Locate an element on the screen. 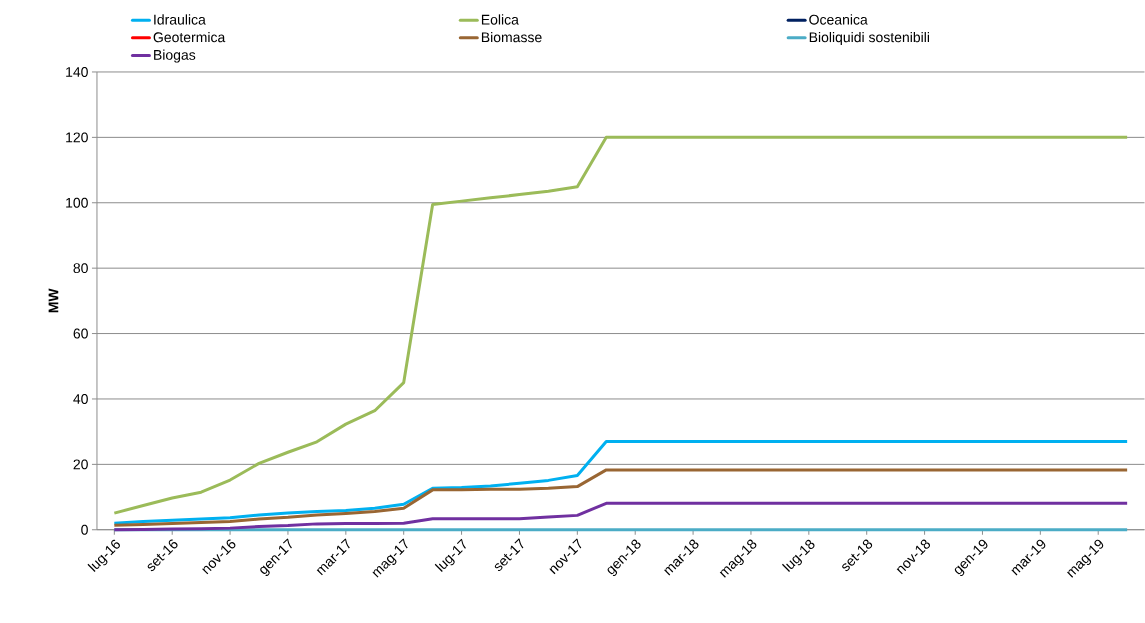 This screenshot has width=1145, height=623. y-tick-label: 40 is located at coordinates (80, 399).